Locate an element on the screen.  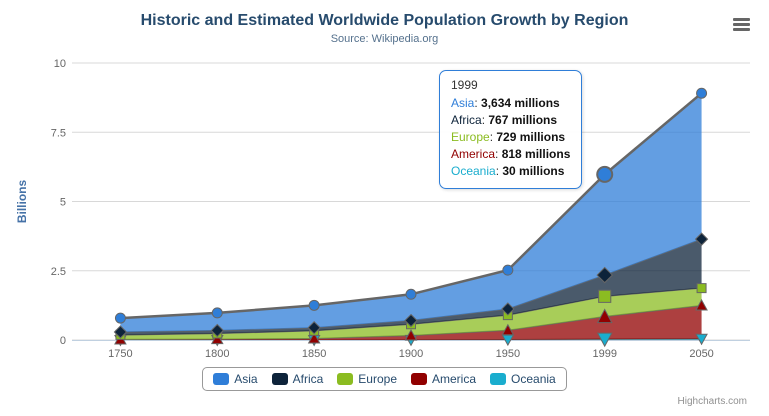
legend-item-america: America is located at coordinates (443, 379).